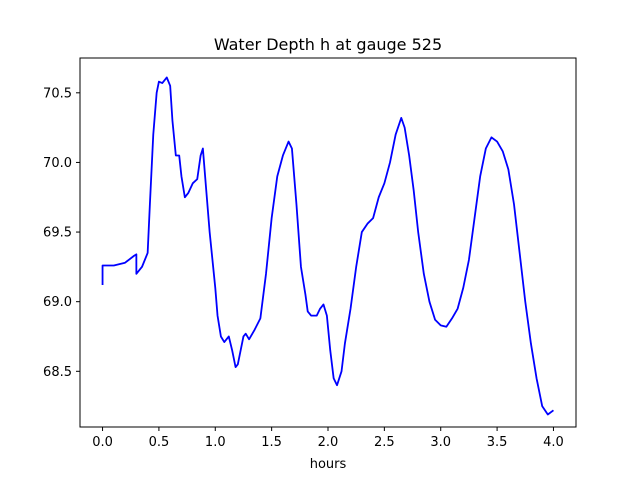 The image size is (640, 480). Describe the element at coordinates (57, 233) in the screenshot. I see `y-tick-label: 69.5` at that location.